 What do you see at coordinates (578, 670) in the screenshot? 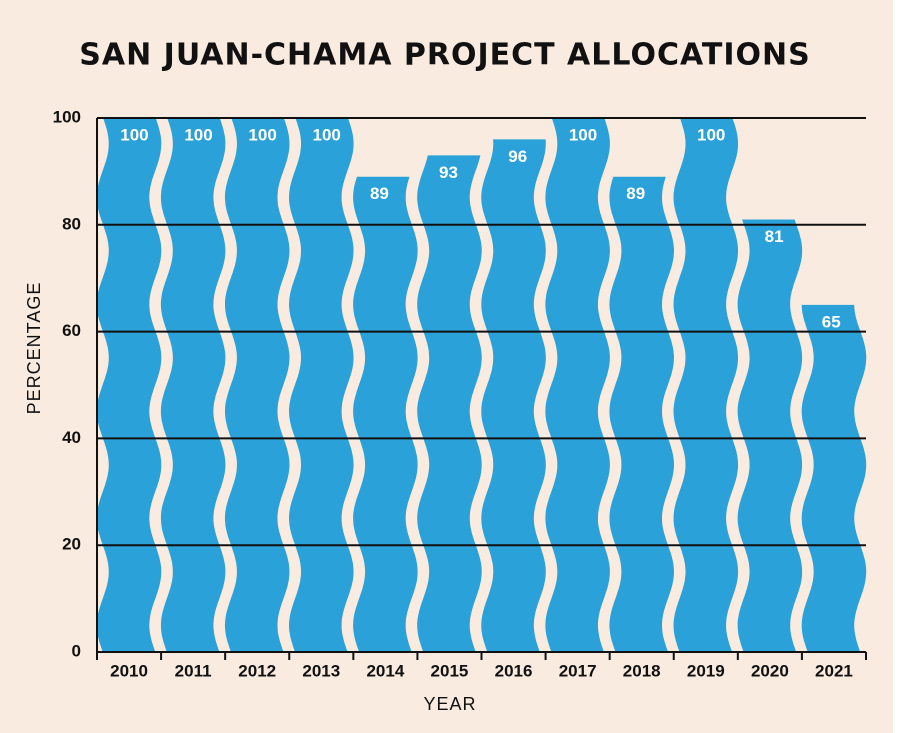
I see `x-tick-label: 2017` at bounding box center [578, 670].